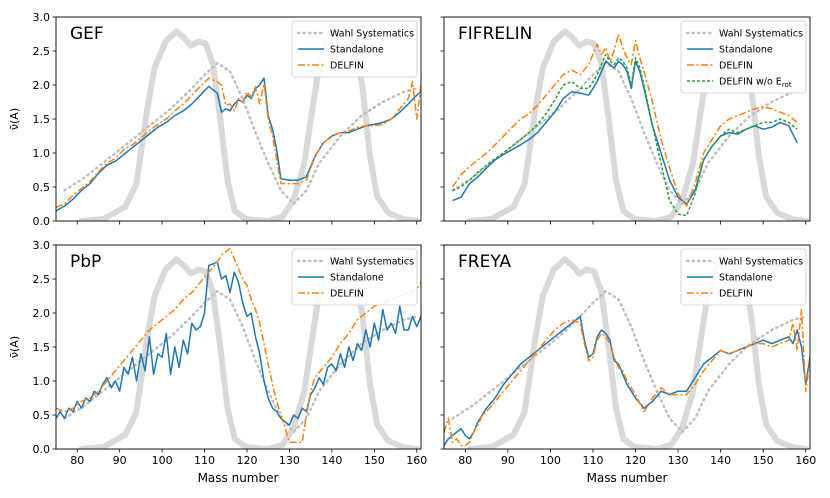 The image size is (830, 498). Describe the element at coordinates (755, 83) in the screenshot. I see `legend-label: DELFIN w/o Erot` at that location.